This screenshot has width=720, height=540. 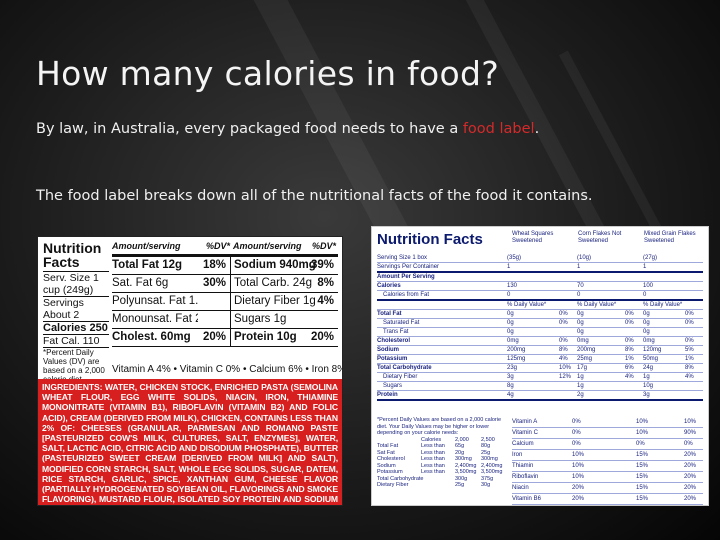 I want to click on reference-cell: 300g, so click(x=461, y=478).